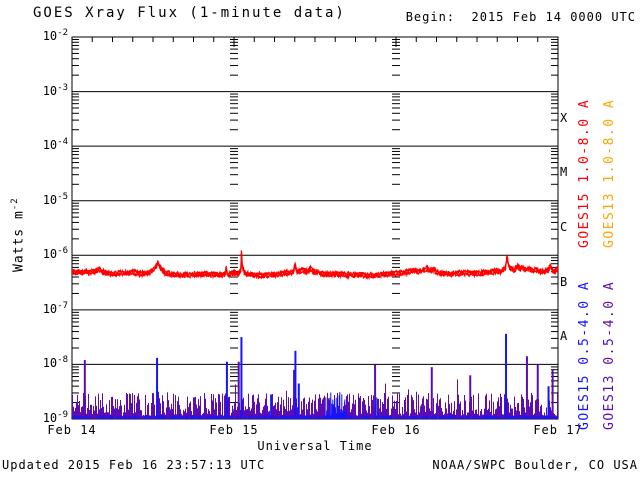 This screenshot has height=480, width=640. Describe the element at coordinates (584, 173) in the screenshot. I see `legend-goes15-1-0-8-0-a: GOES15 1.0-8.0 A` at that location.